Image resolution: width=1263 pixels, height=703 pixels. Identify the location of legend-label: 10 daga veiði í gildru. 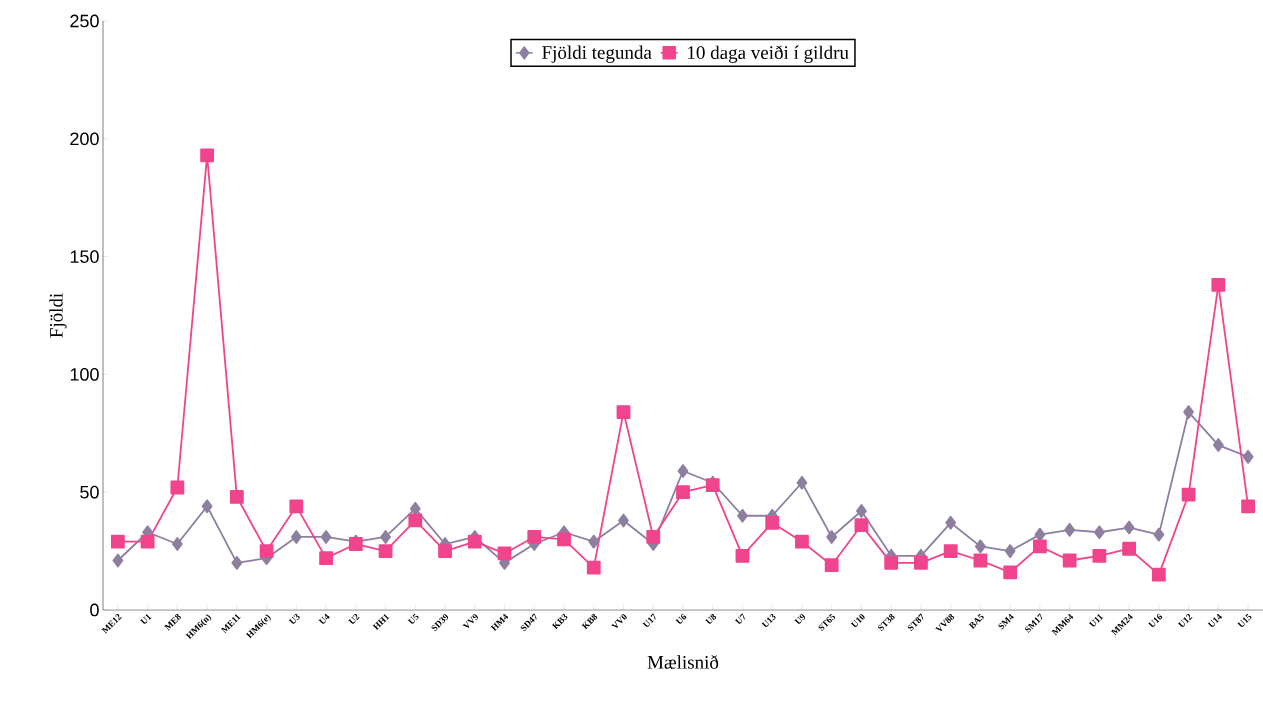
(768, 54).